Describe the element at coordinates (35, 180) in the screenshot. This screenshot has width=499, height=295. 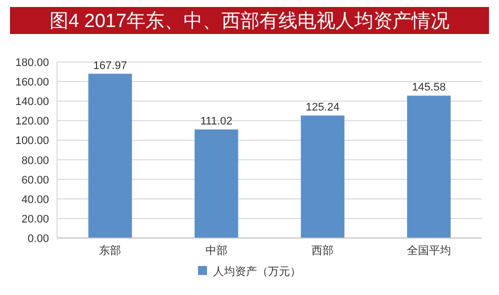
I see `y-tick-label: 60.00` at that location.